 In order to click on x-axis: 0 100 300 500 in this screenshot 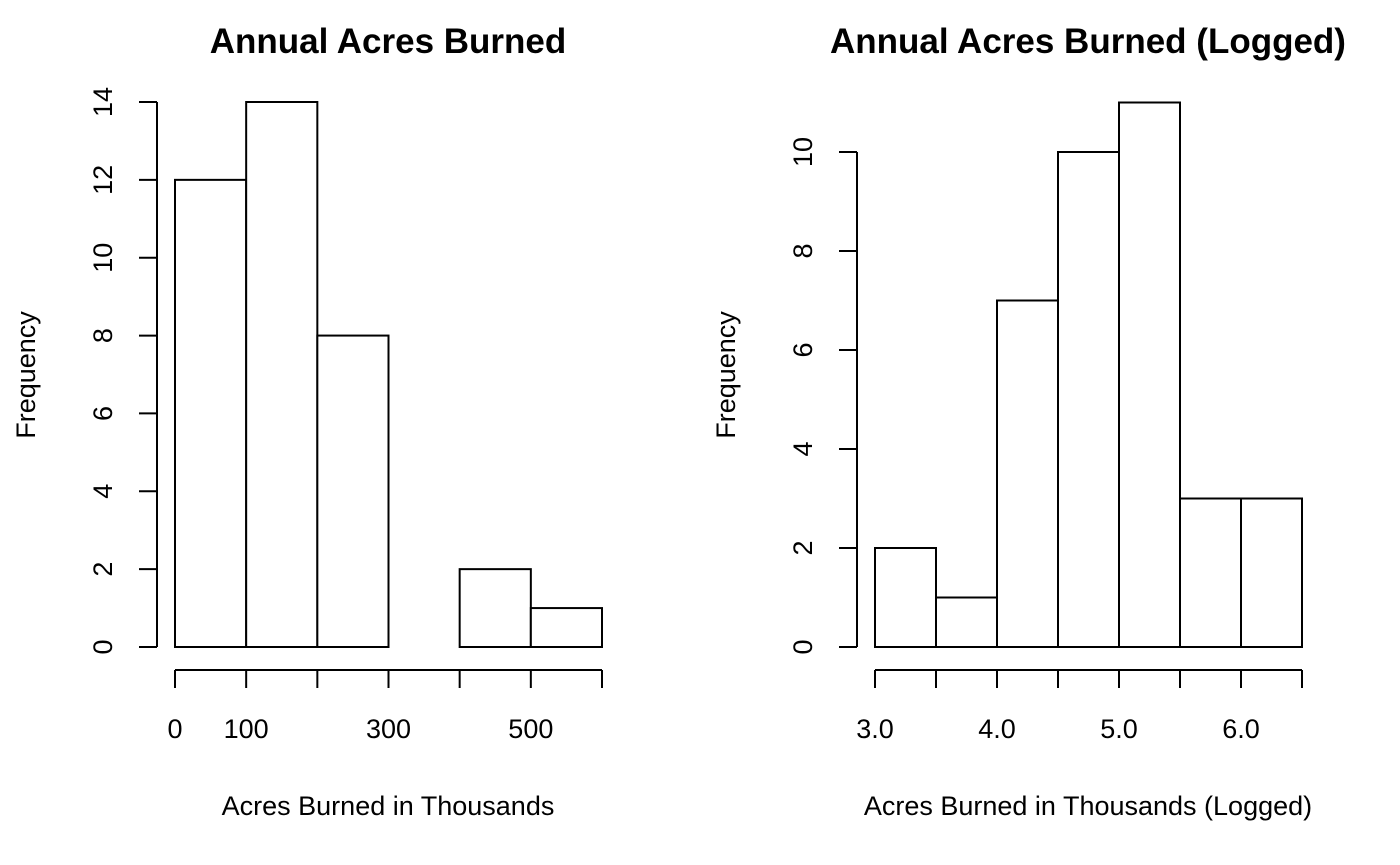, I will do `click(385, 706)`.